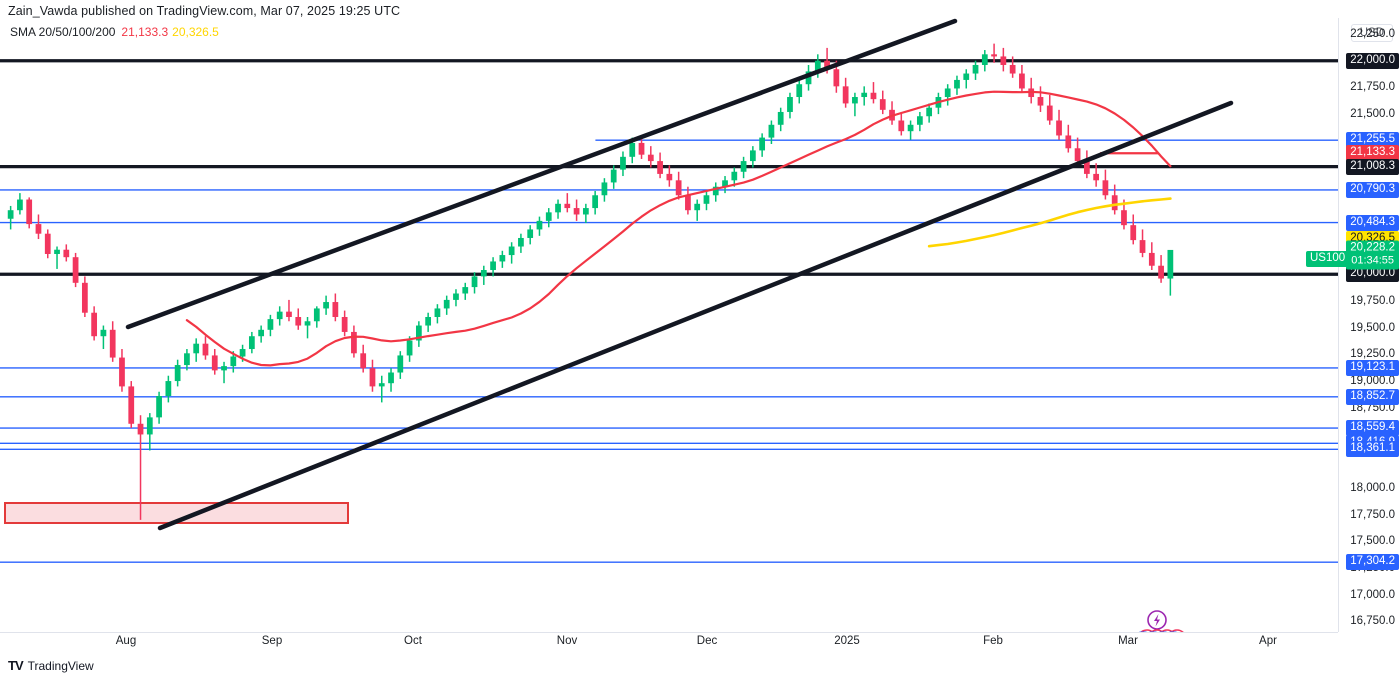 Image resolution: width=1400 pixels, height=679 pixels. What do you see at coordinates (60, 665) in the screenshot?
I see `tradingview-brand-name: TradingView` at bounding box center [60, 665].